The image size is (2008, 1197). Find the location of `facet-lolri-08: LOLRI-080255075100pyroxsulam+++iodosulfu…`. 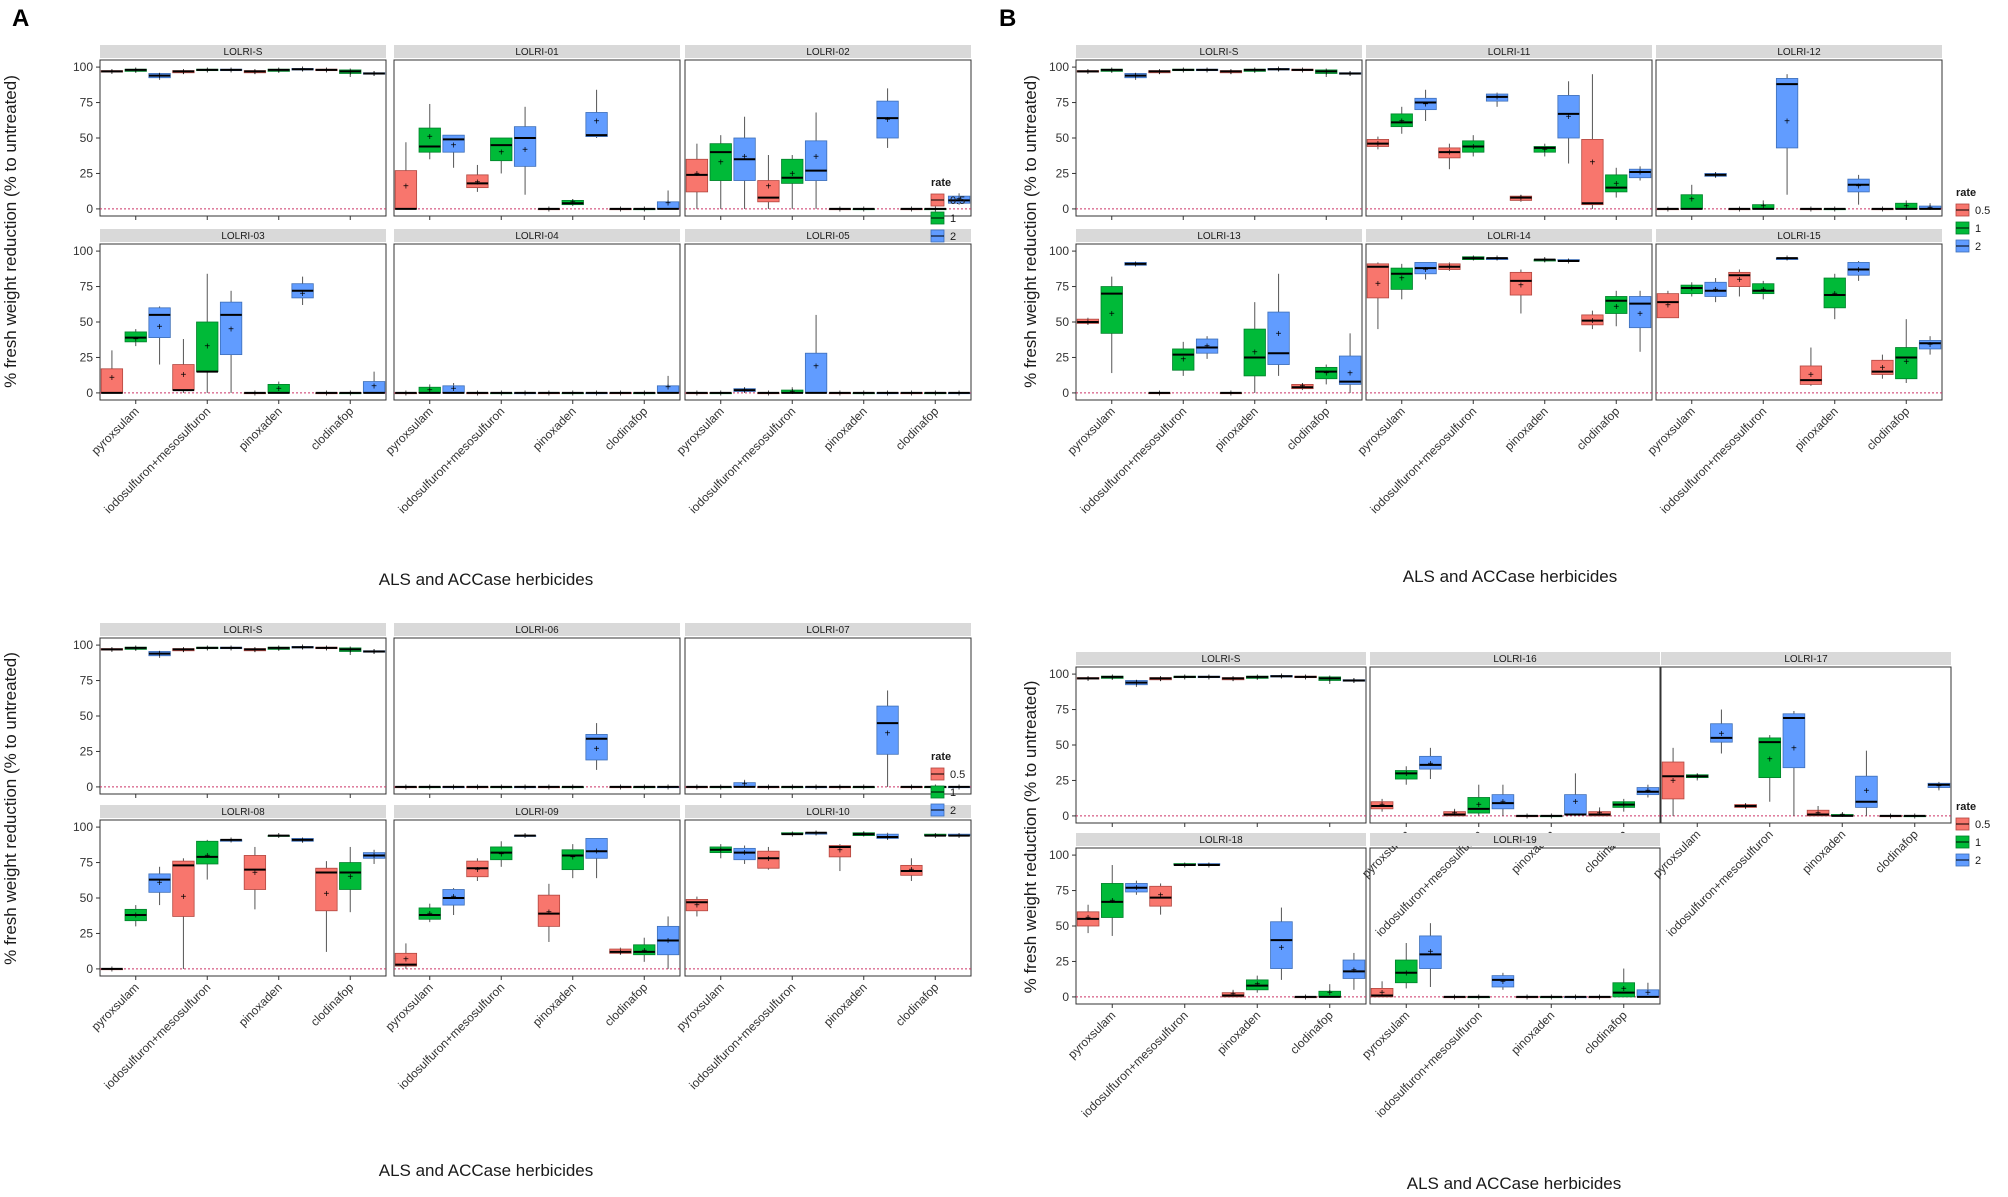

facet-lolri-08: LOLRI-080255075100pyroxsulam+++iodosulfu… is located at coordinates (230, 948).